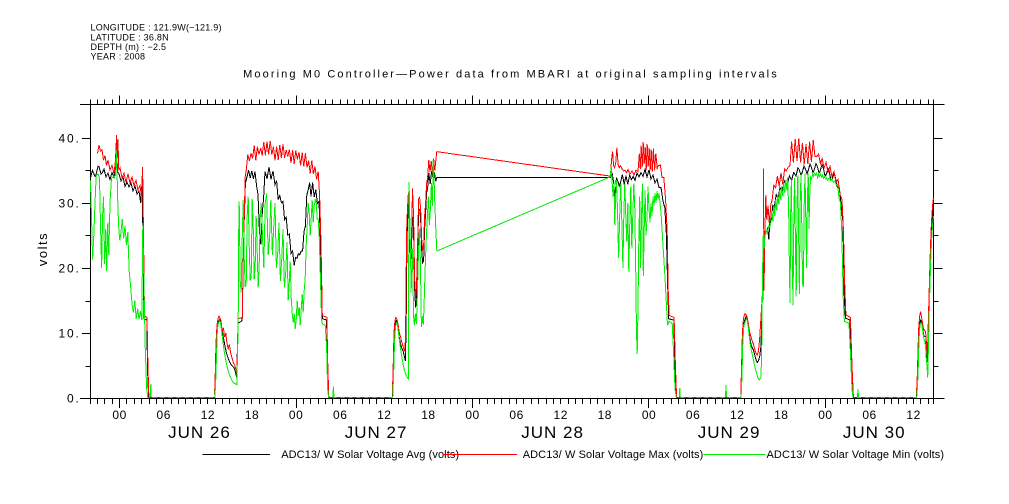  Describe the element at coordinates (74, 398) in the screenshot. I see `svg-text: 0.` at that location.